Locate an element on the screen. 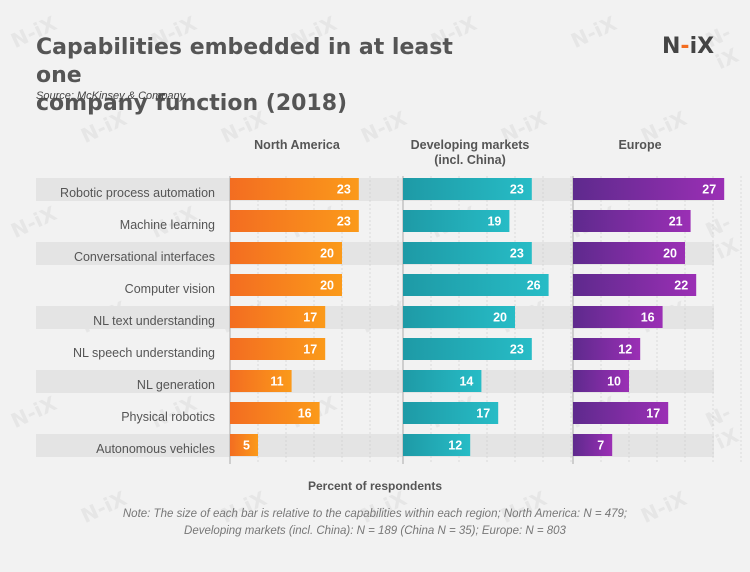 Image resolution: width=750 pixels, height=572 pixels. title-line-2: company function (2018) is located at coordinates (192, 103).